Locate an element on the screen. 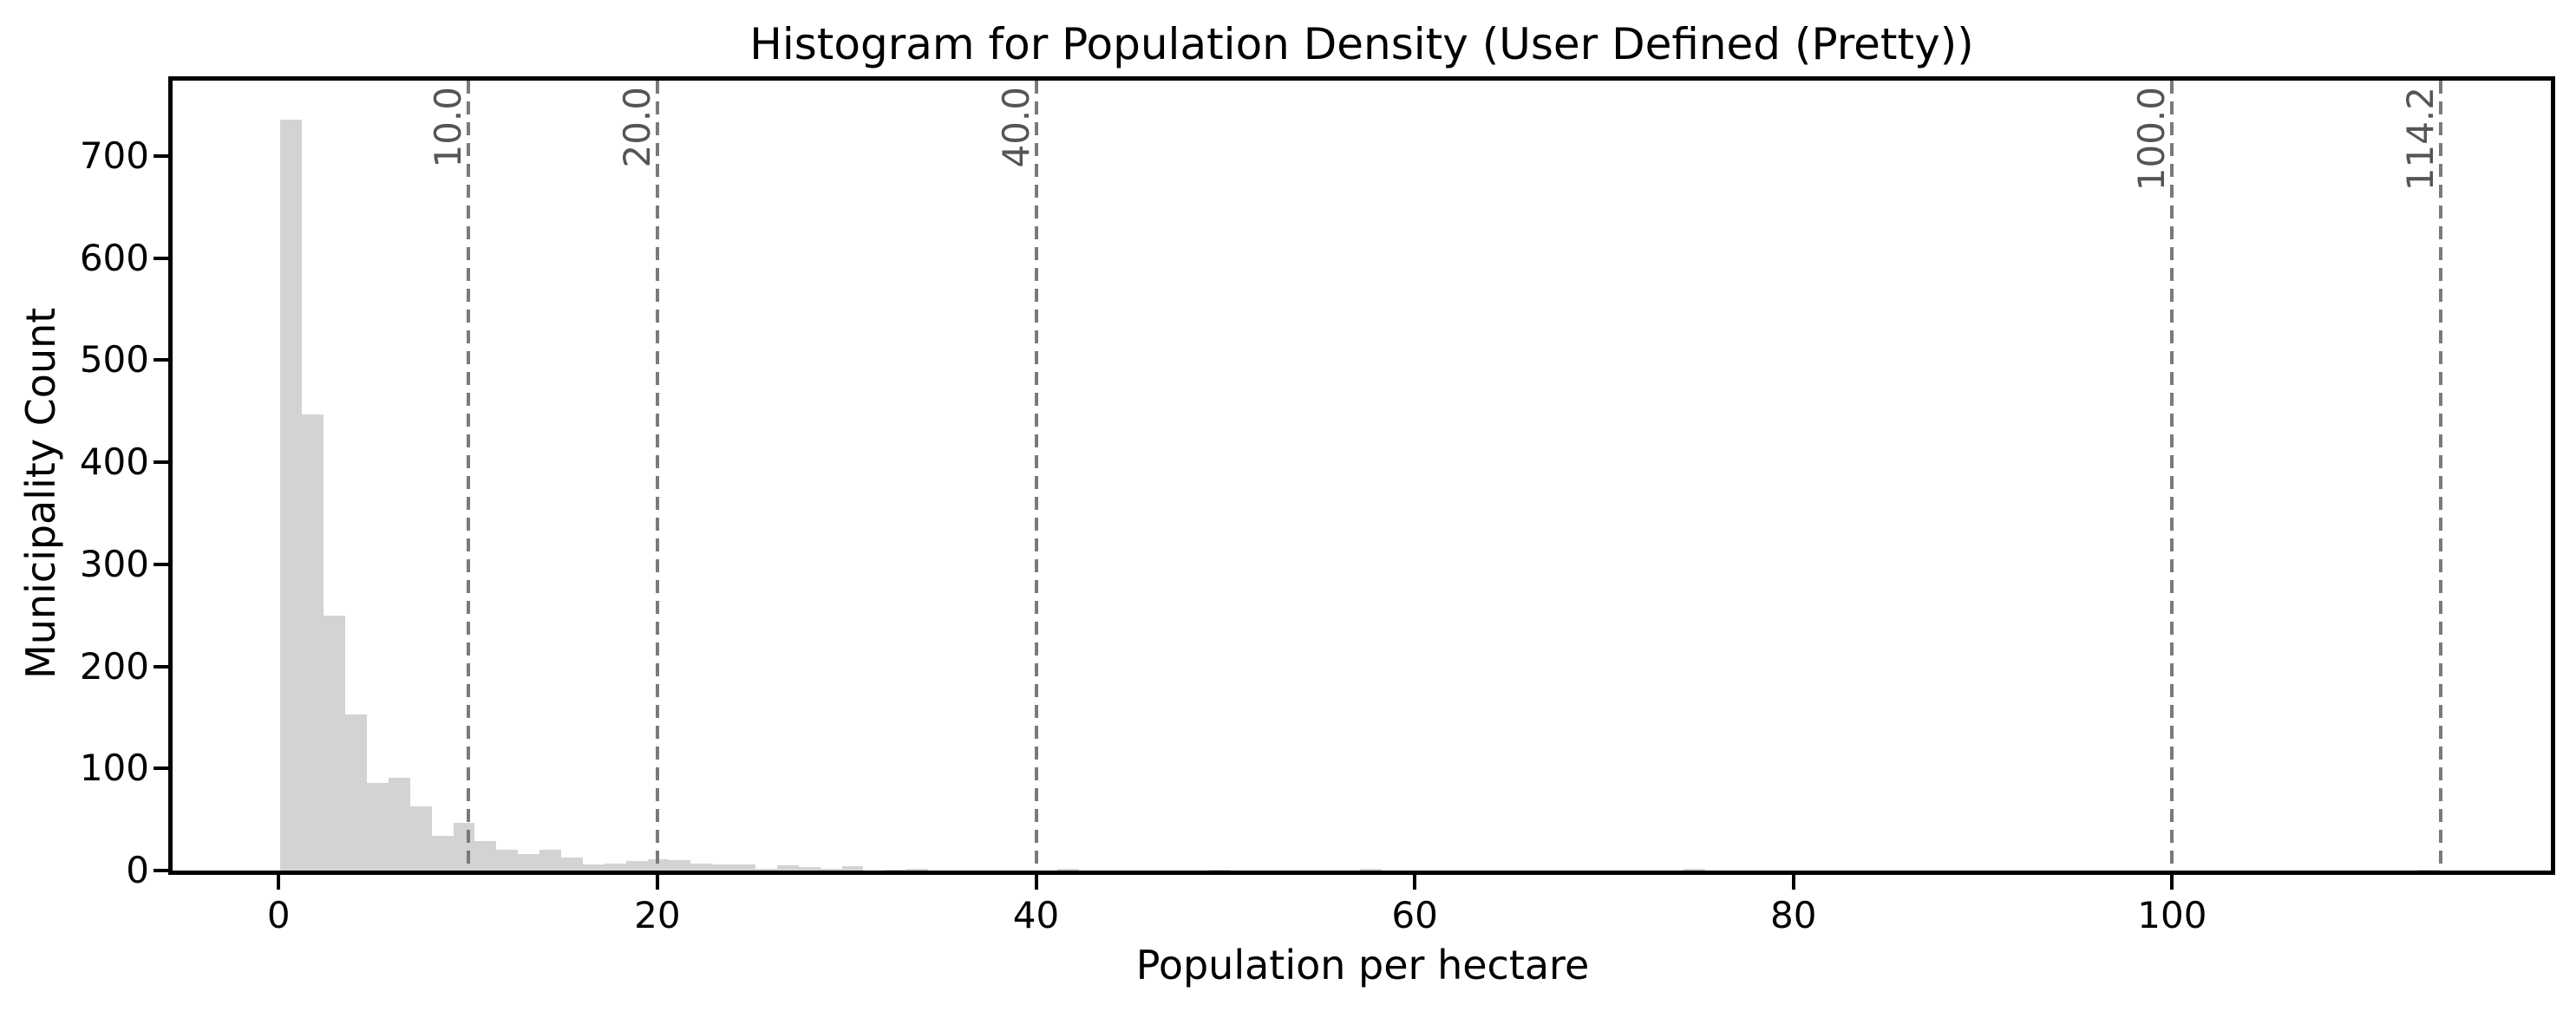 The image size is (2576, 1011). y-tick-label: 500 is located at coordinates (114, 360).